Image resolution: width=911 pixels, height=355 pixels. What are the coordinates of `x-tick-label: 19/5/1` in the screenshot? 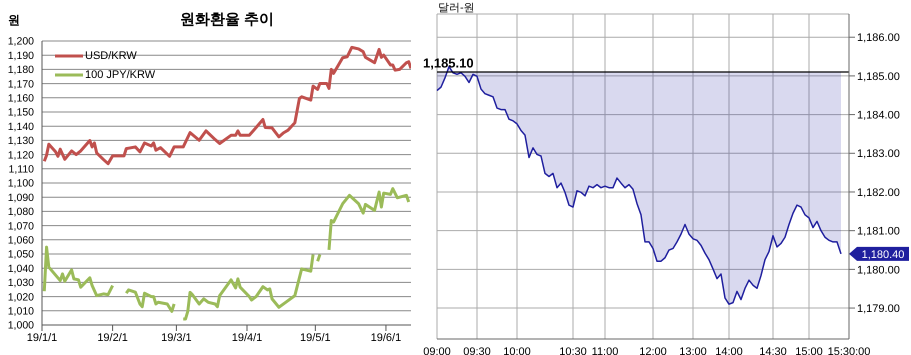 It's located at (315, 338).